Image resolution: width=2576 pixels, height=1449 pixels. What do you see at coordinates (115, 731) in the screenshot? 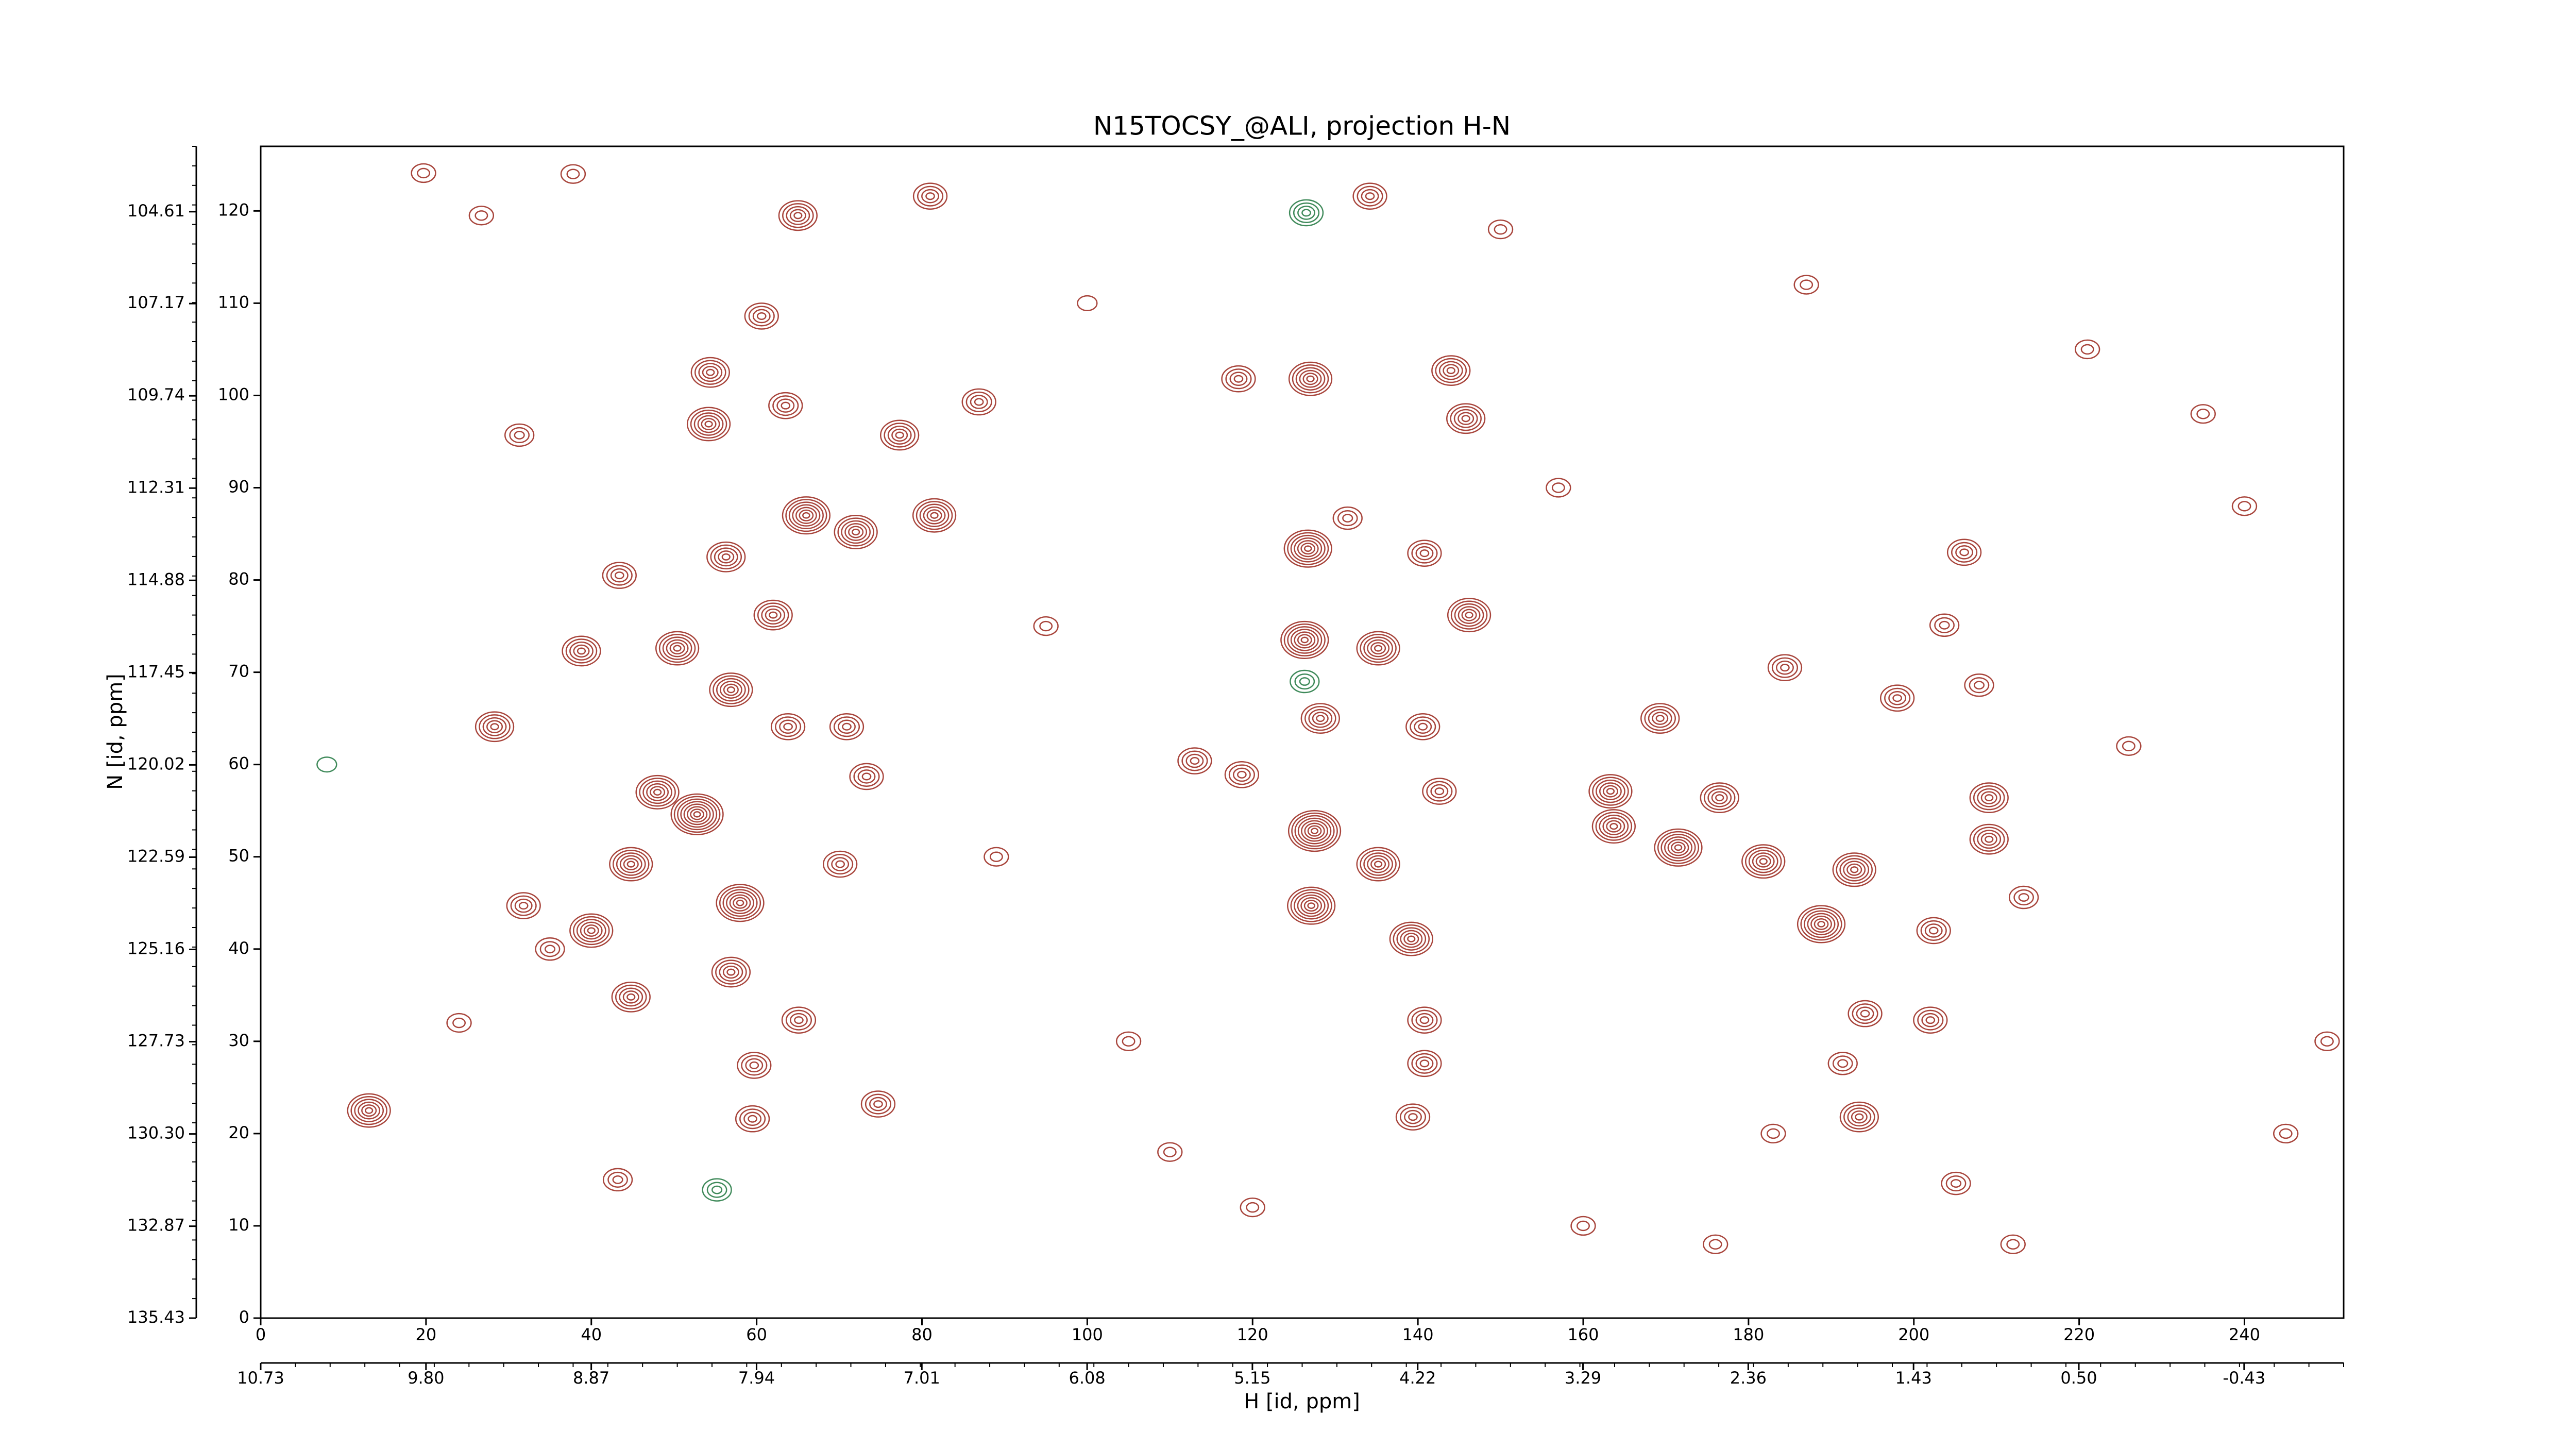
I see `y-axis-label: N [id, ppm]` at bounding box center [115, 731].